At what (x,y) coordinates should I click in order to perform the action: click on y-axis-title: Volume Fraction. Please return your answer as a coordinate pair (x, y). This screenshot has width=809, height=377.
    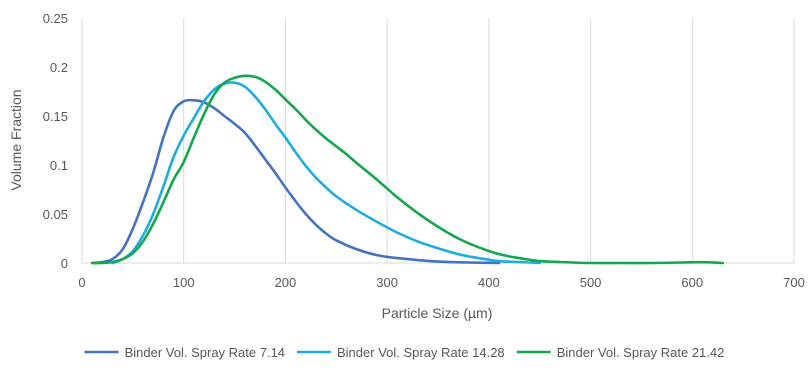
    Looking at the image, I should click on (16, 139).